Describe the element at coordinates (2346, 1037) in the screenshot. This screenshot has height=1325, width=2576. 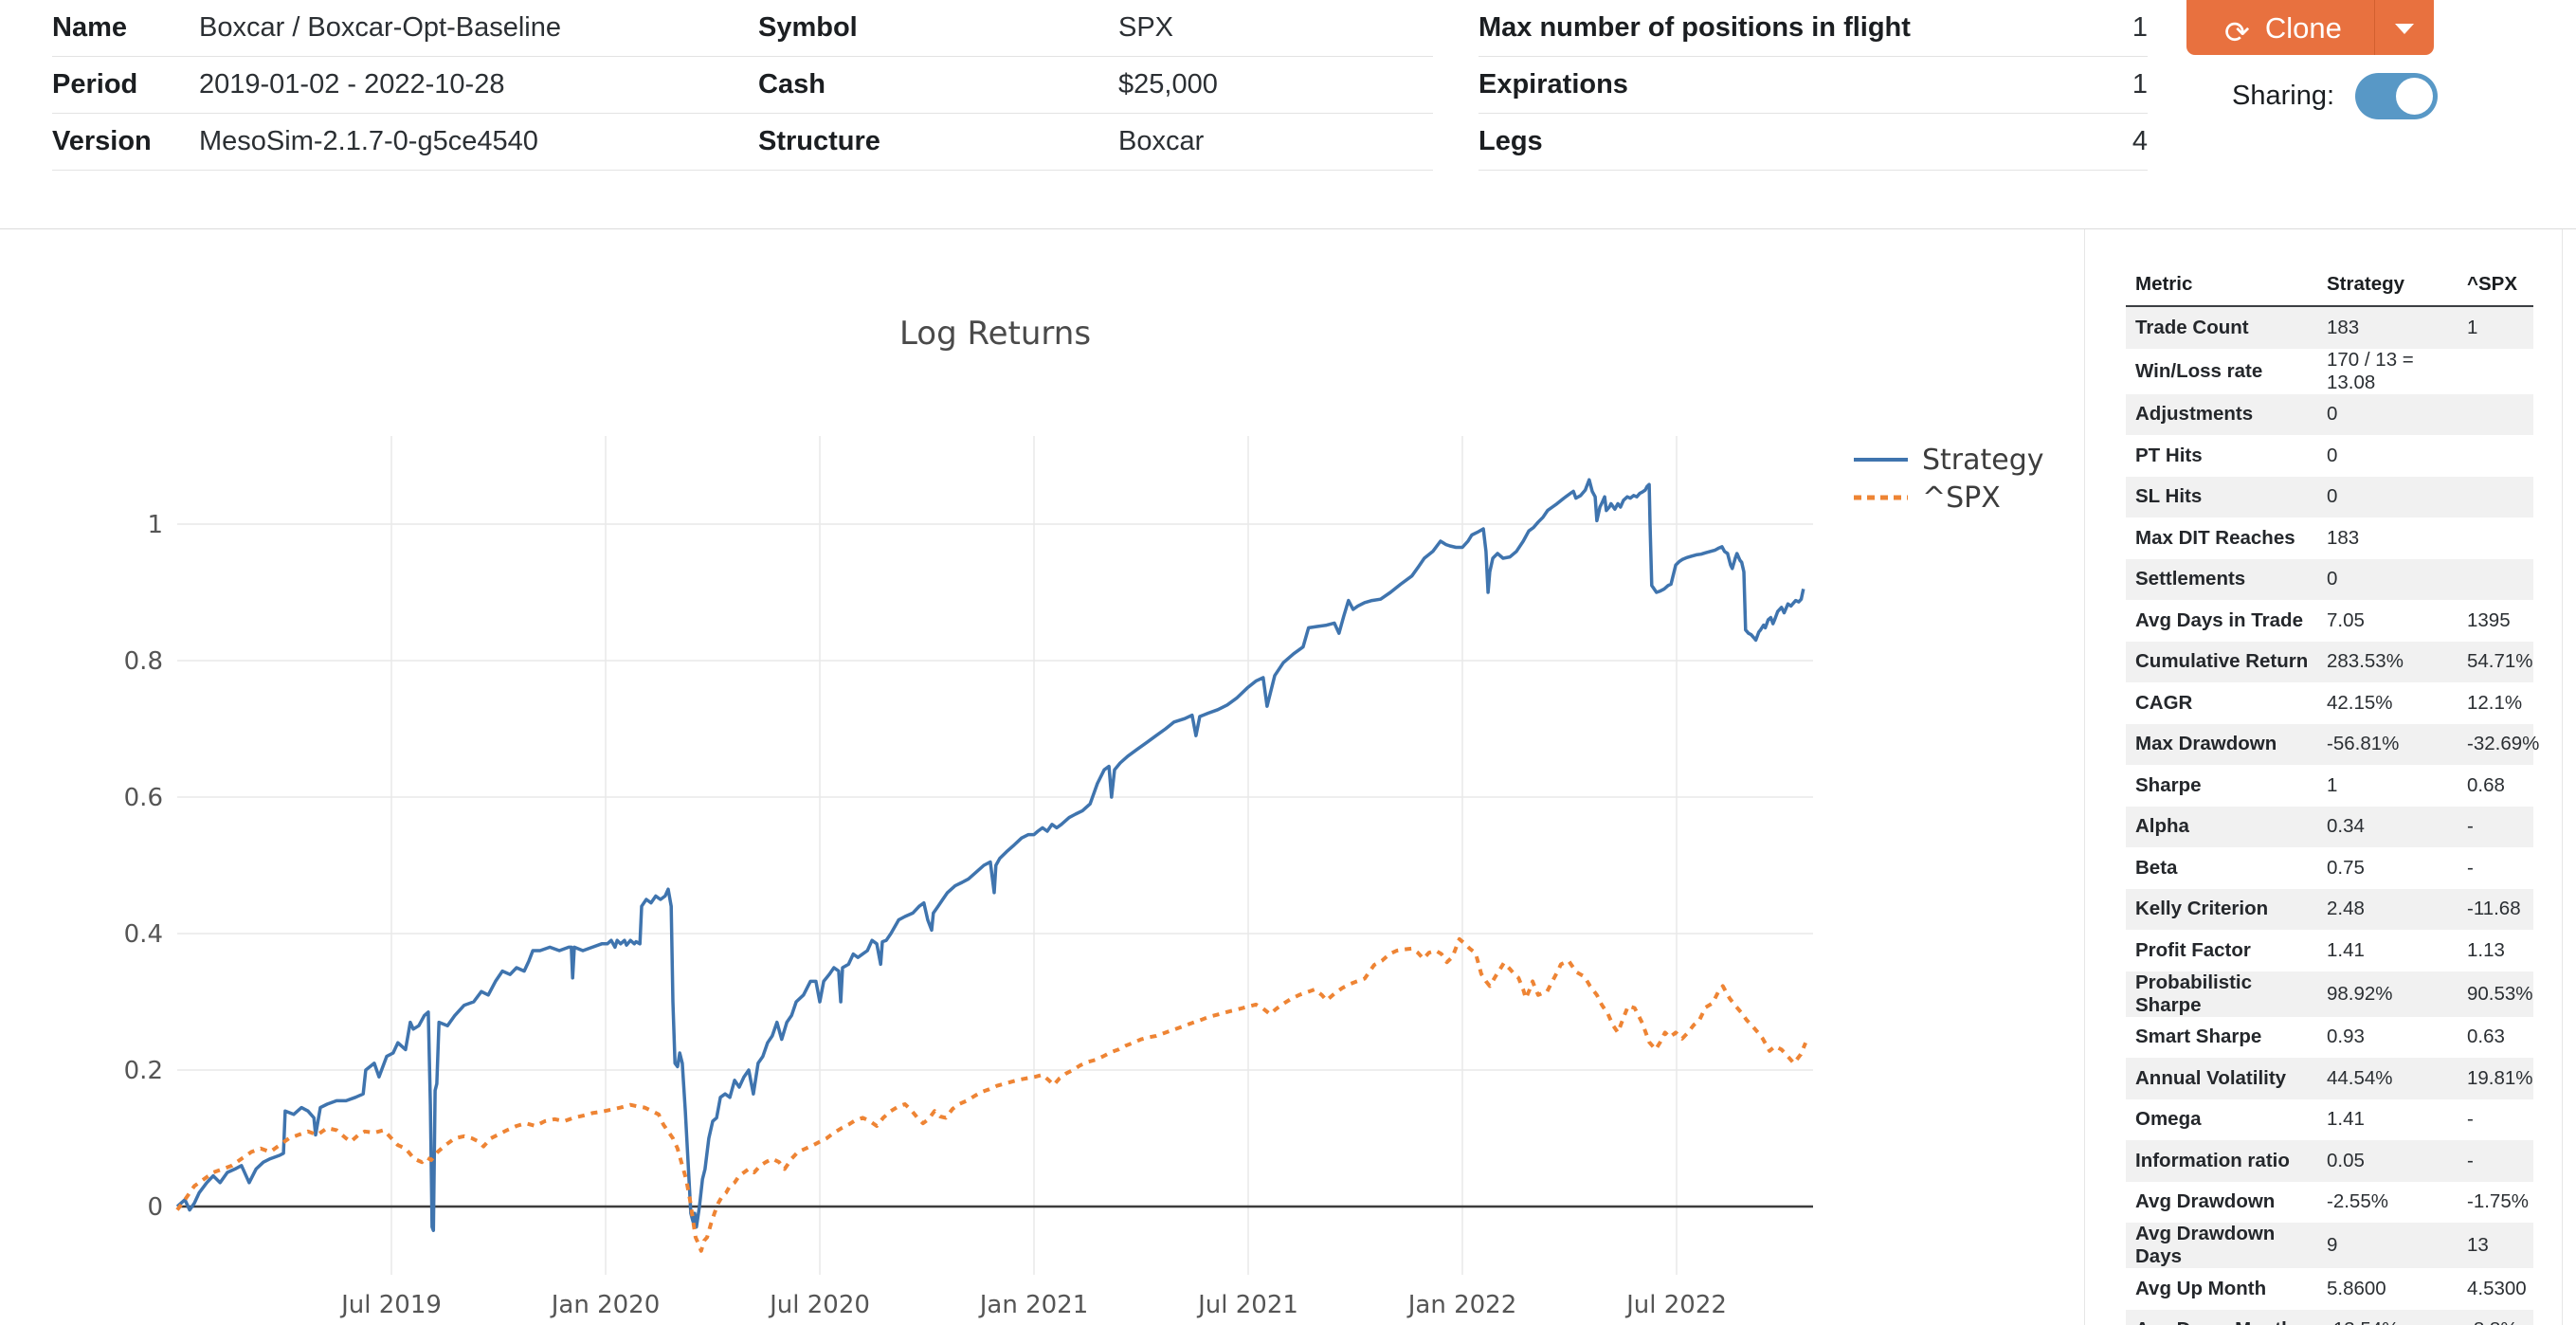
I see `strategy-value-cell: 0.93` at that location.